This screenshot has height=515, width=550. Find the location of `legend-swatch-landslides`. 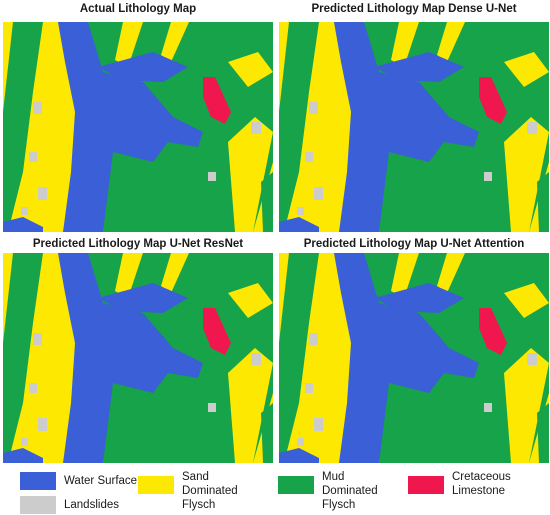

legend-swatch-landslides is located at coordinates (38, 505).